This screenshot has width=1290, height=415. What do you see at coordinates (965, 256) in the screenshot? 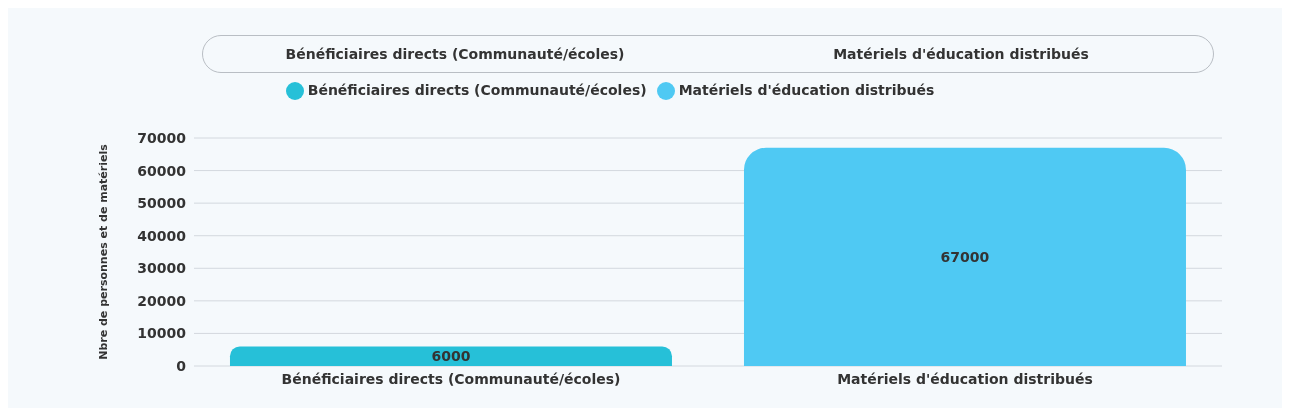
I see `data-label: 67000` at bounding box center [965, 256].